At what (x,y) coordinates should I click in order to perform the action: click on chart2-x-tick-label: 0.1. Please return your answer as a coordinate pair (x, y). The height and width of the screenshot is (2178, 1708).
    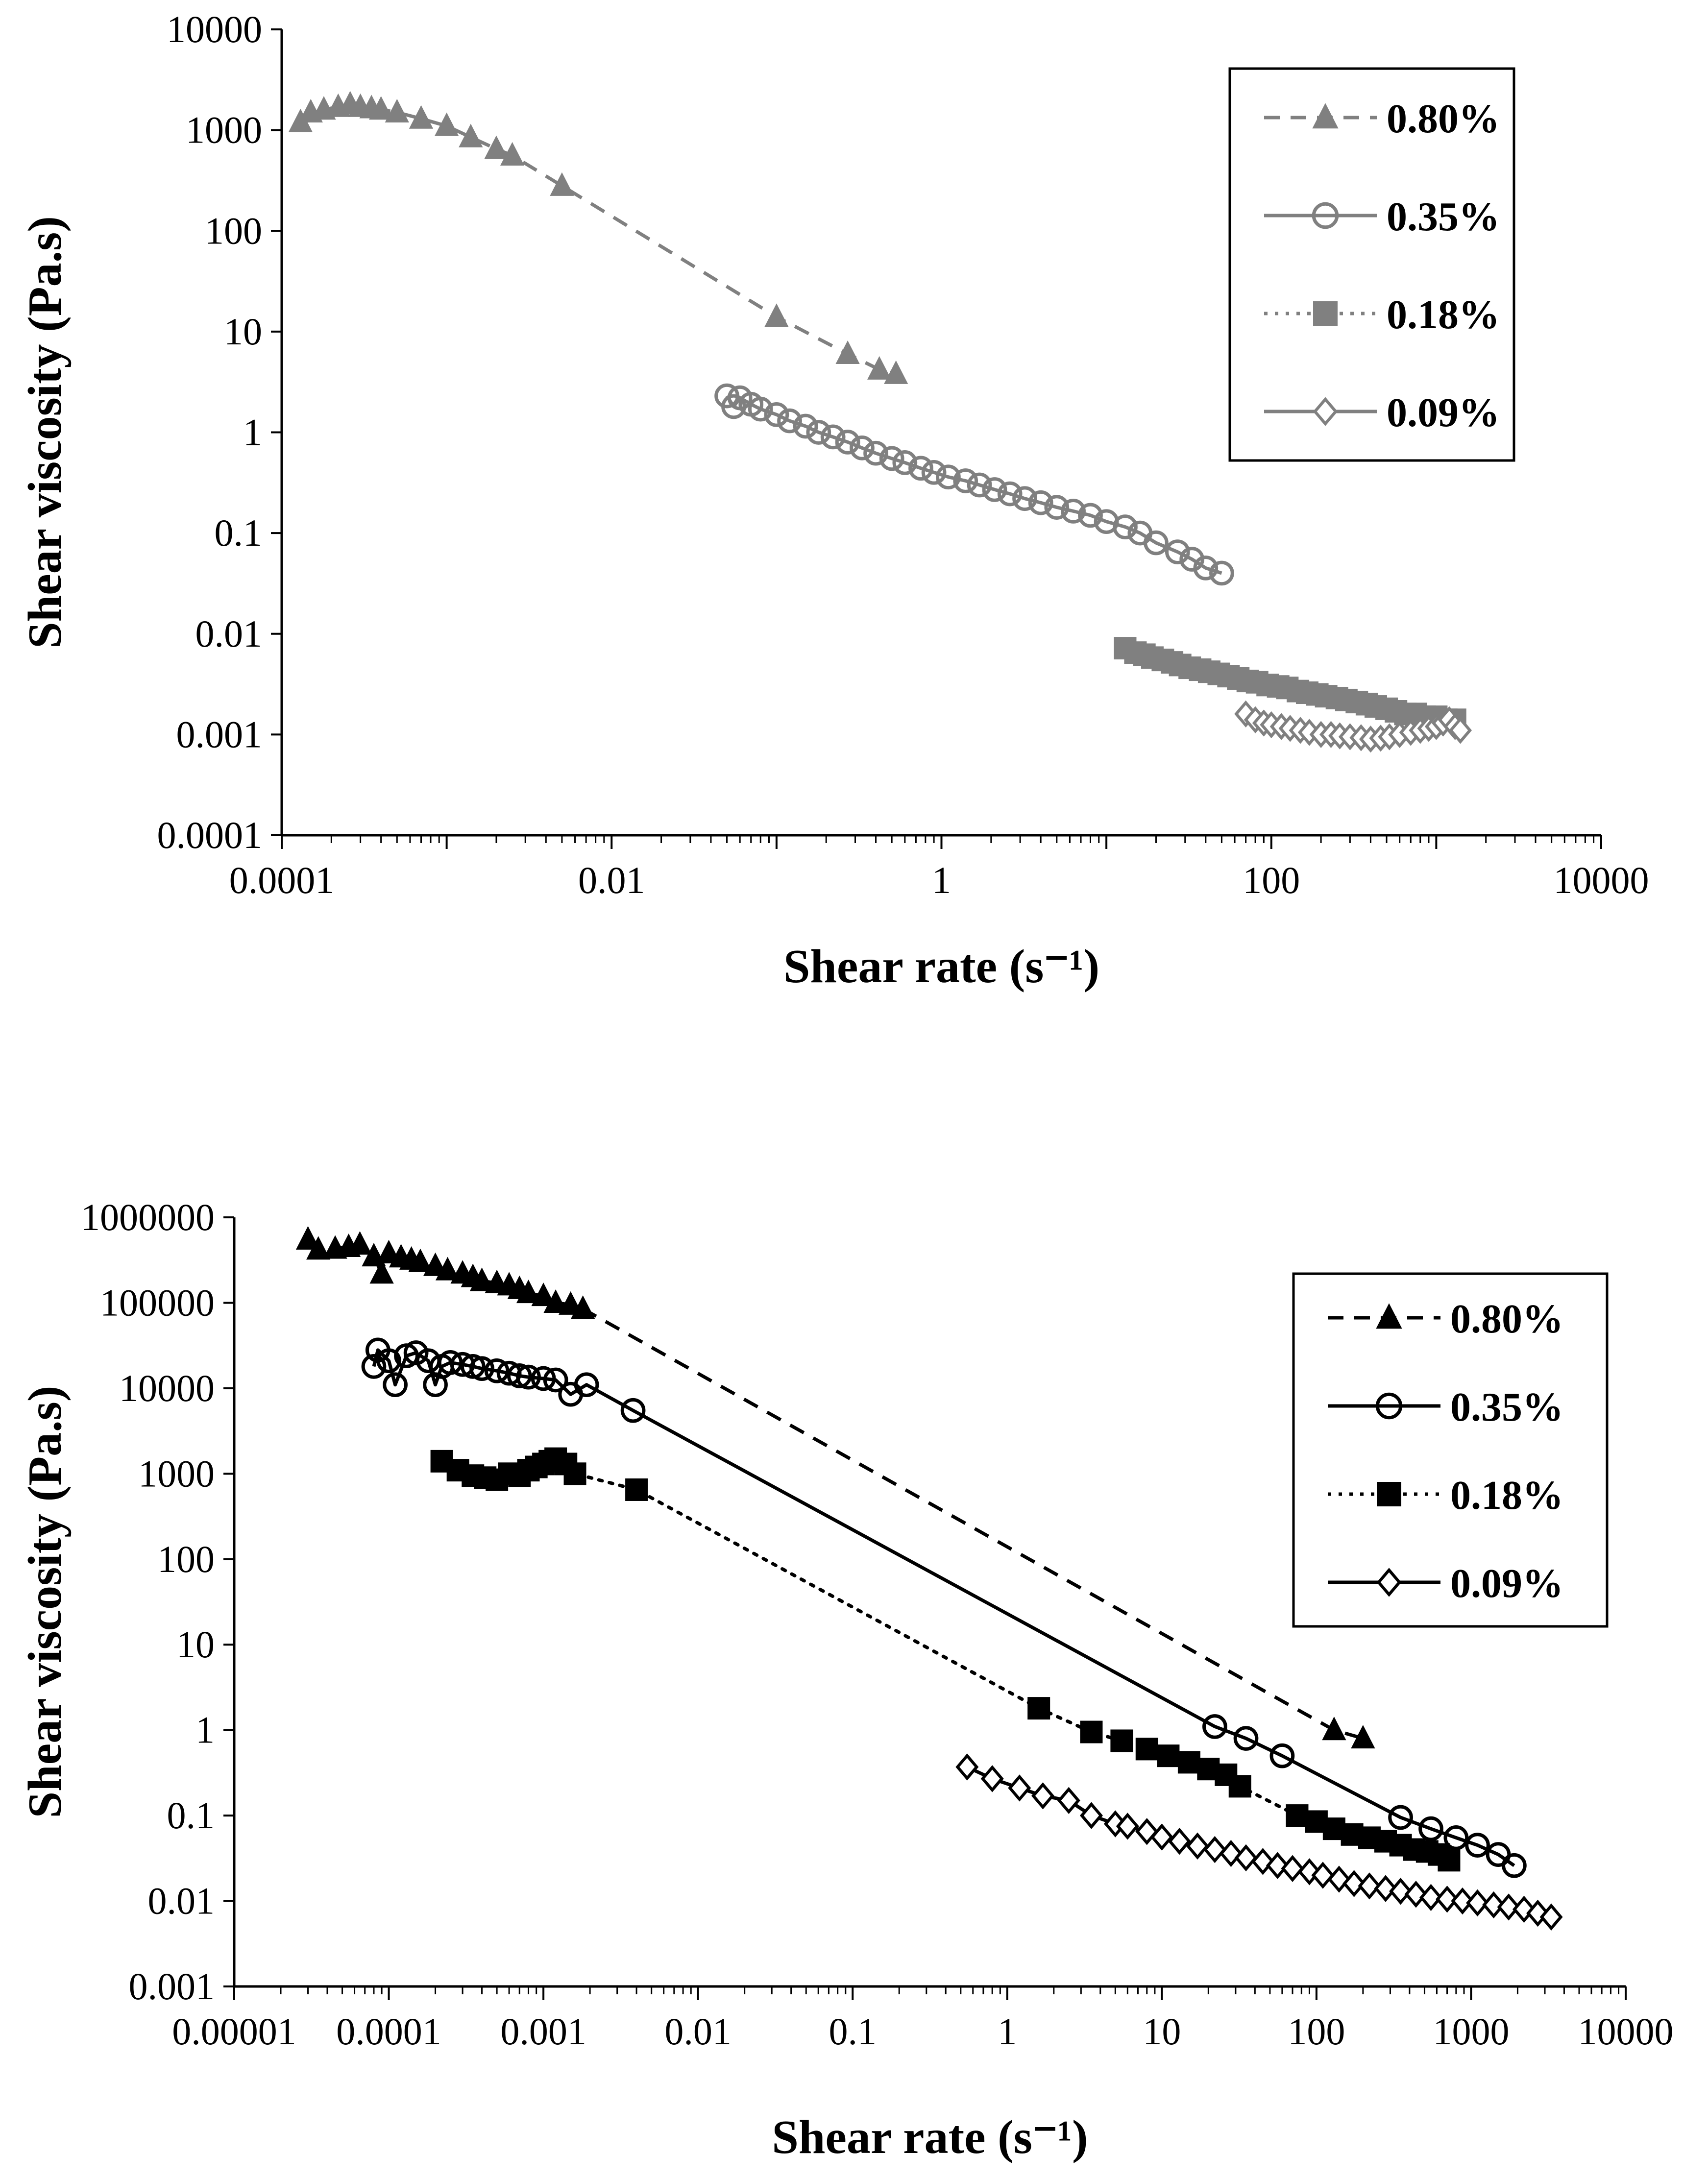
    Looking at the image, I should click on (853, 2032).